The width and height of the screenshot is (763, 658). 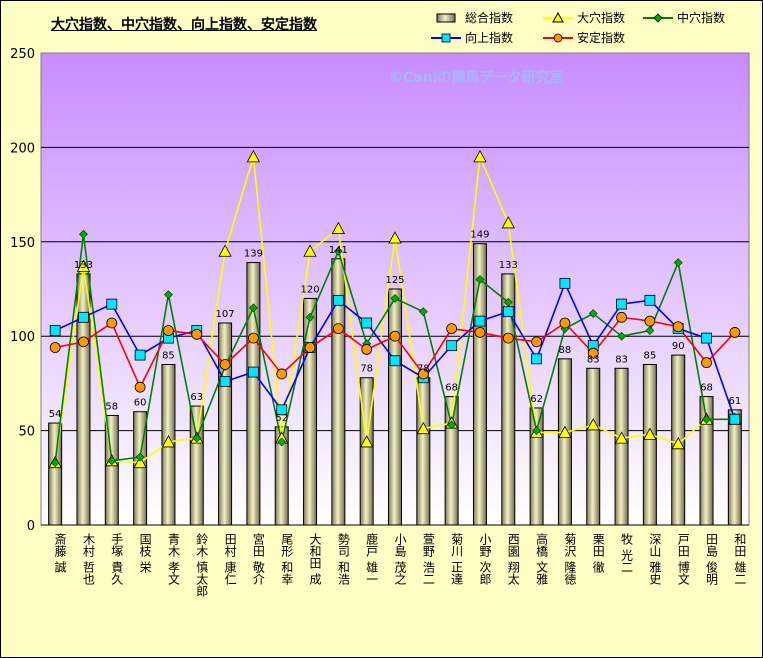 What do you see at coordinates (372, 558) in the screenshot?
I see `x-tick-label: 鹿戸 雄一` at bounding box center [372, 558].